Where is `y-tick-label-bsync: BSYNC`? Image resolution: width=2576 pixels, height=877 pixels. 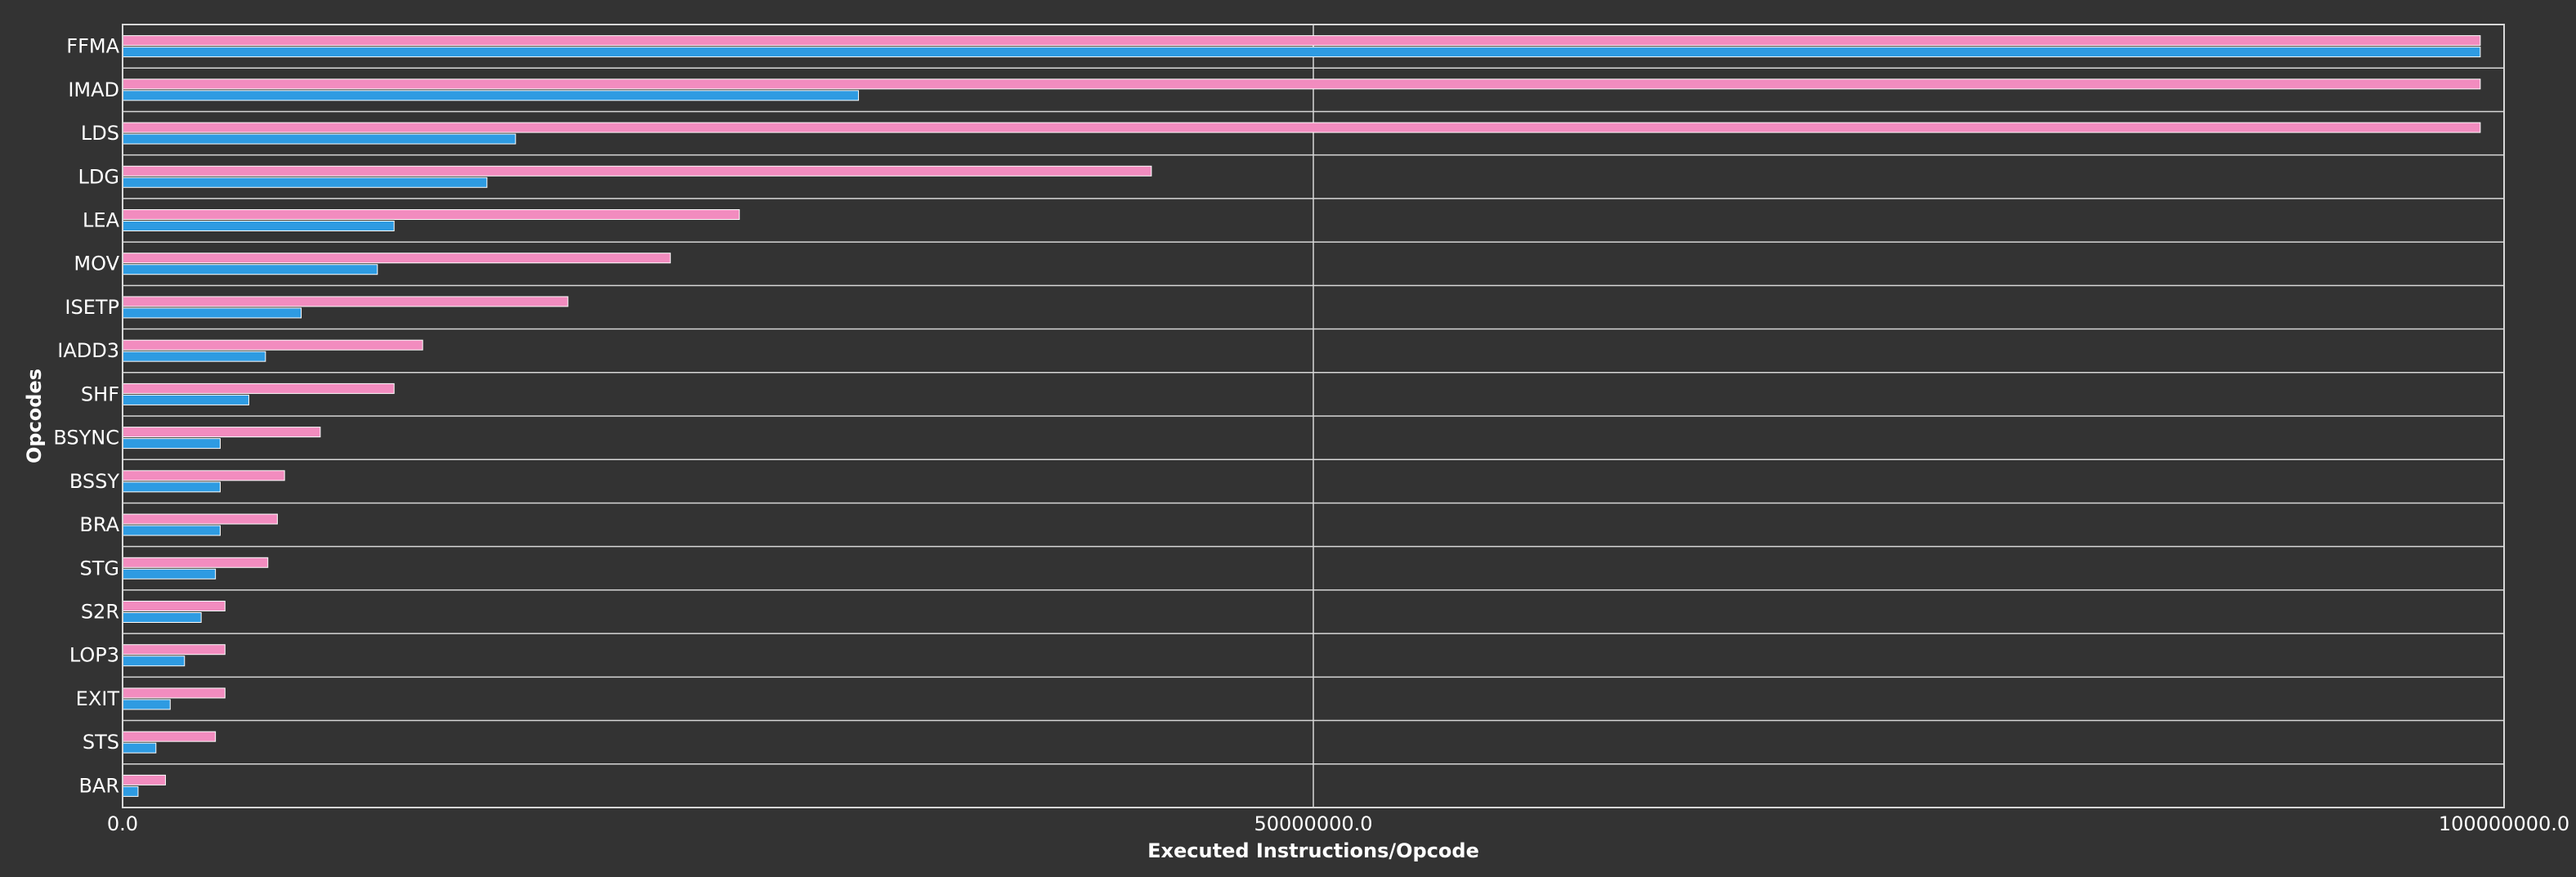 y-tick-label-bsync: BSYNC is located at coordinates (86, 438).